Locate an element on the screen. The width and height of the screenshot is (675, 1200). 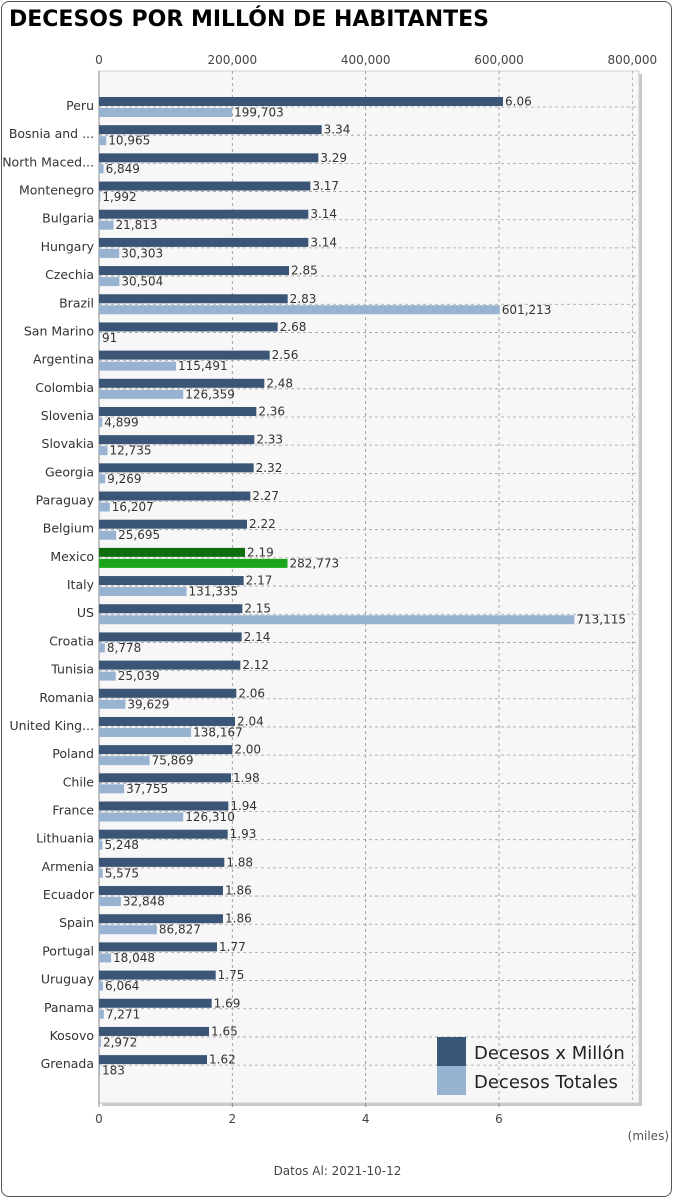
data-label-decesos-x-millon: 2.56 is located at coordinates (285, 355).